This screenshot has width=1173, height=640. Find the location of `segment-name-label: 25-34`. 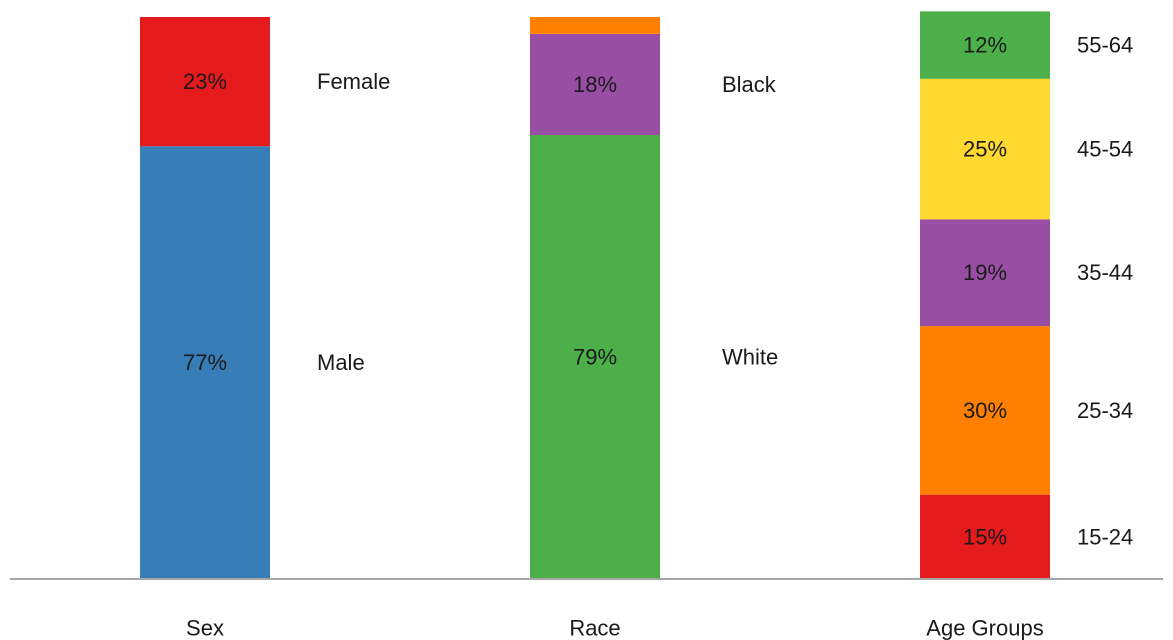

segment-name-label: 25-34 is located at coordinates (1105, 410).